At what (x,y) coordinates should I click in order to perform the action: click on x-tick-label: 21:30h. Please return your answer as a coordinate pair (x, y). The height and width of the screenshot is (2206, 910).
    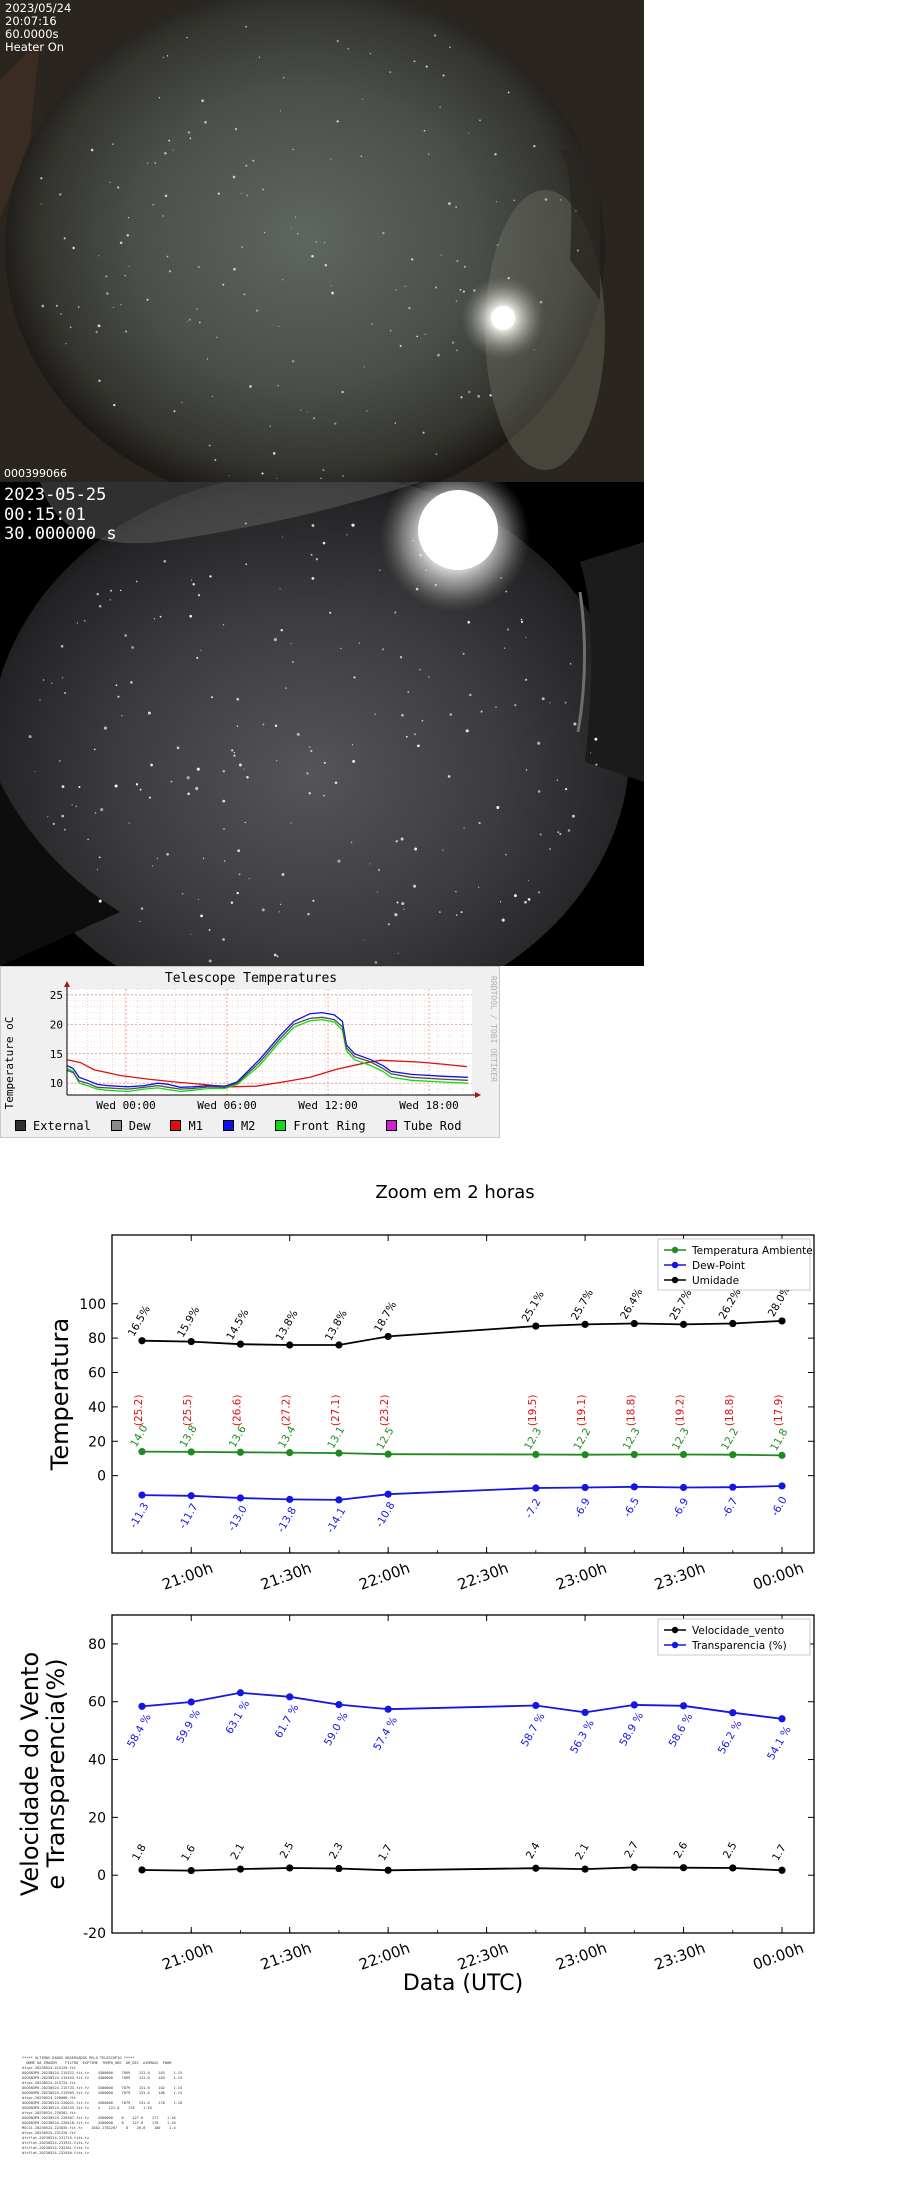
    Looking at the image, I should click on (286, 1956).